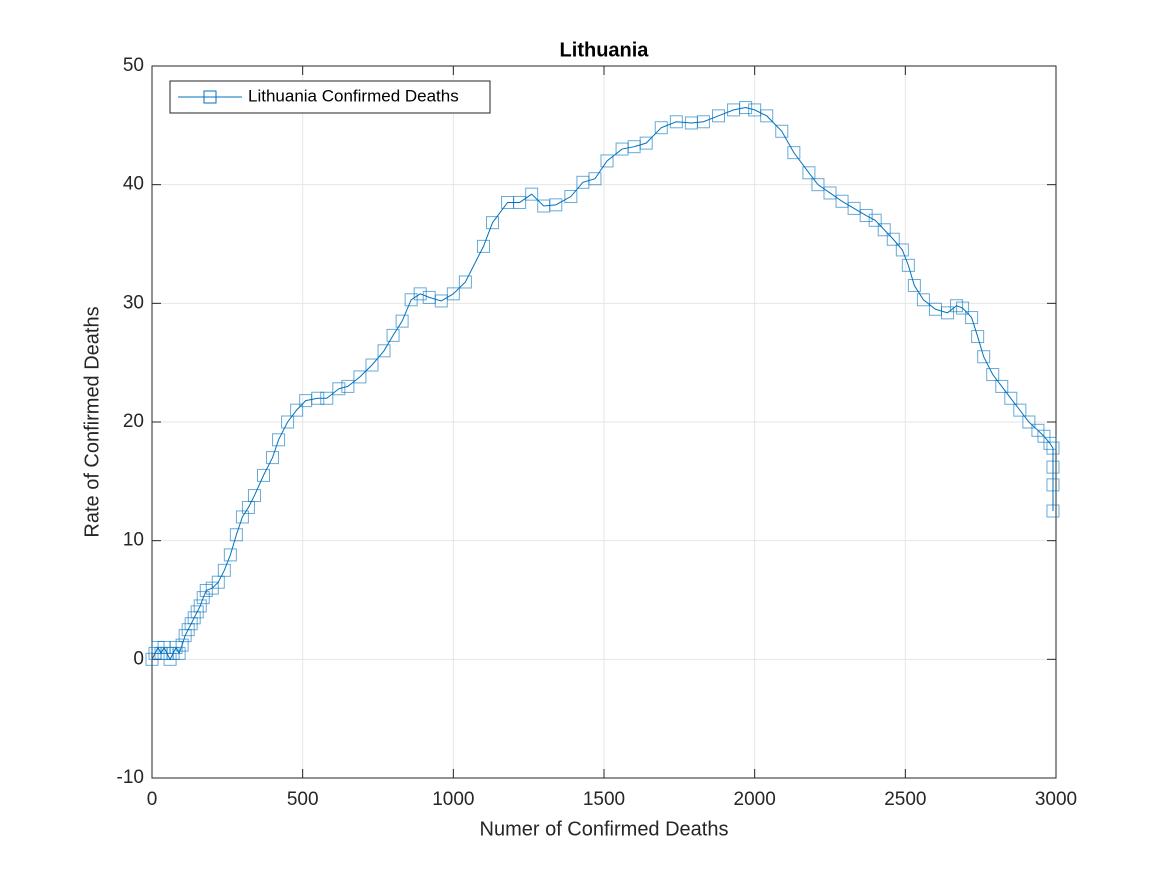  What do you see at coordinates (604, 799) in the screenshot?
I see `x-tick-label: 1500` at bounding box center [604, 799].